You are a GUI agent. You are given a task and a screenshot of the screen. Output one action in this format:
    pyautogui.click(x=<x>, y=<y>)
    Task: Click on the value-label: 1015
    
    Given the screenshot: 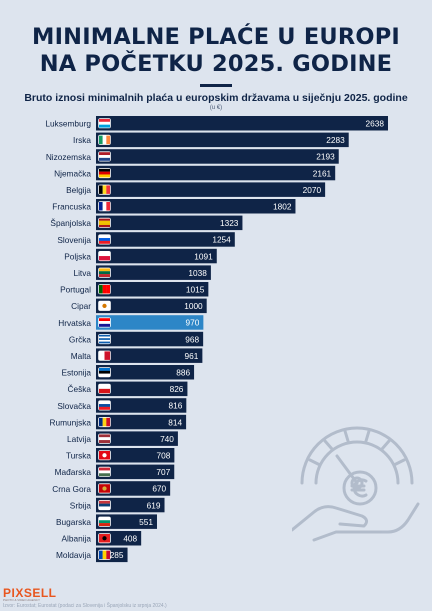 What is the action you would take?
    pyautogui.click(x=195, y=289)
    